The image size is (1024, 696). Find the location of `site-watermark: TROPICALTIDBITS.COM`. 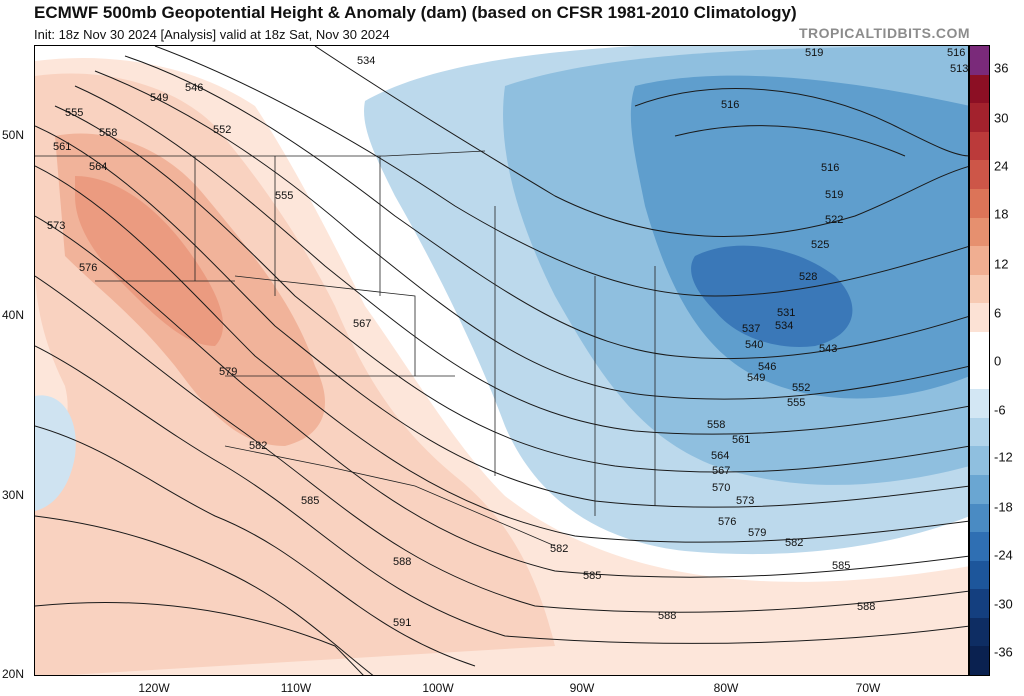

site-watermark: TROPICALTIDBITS.COM is located at coordinates (884, 33).